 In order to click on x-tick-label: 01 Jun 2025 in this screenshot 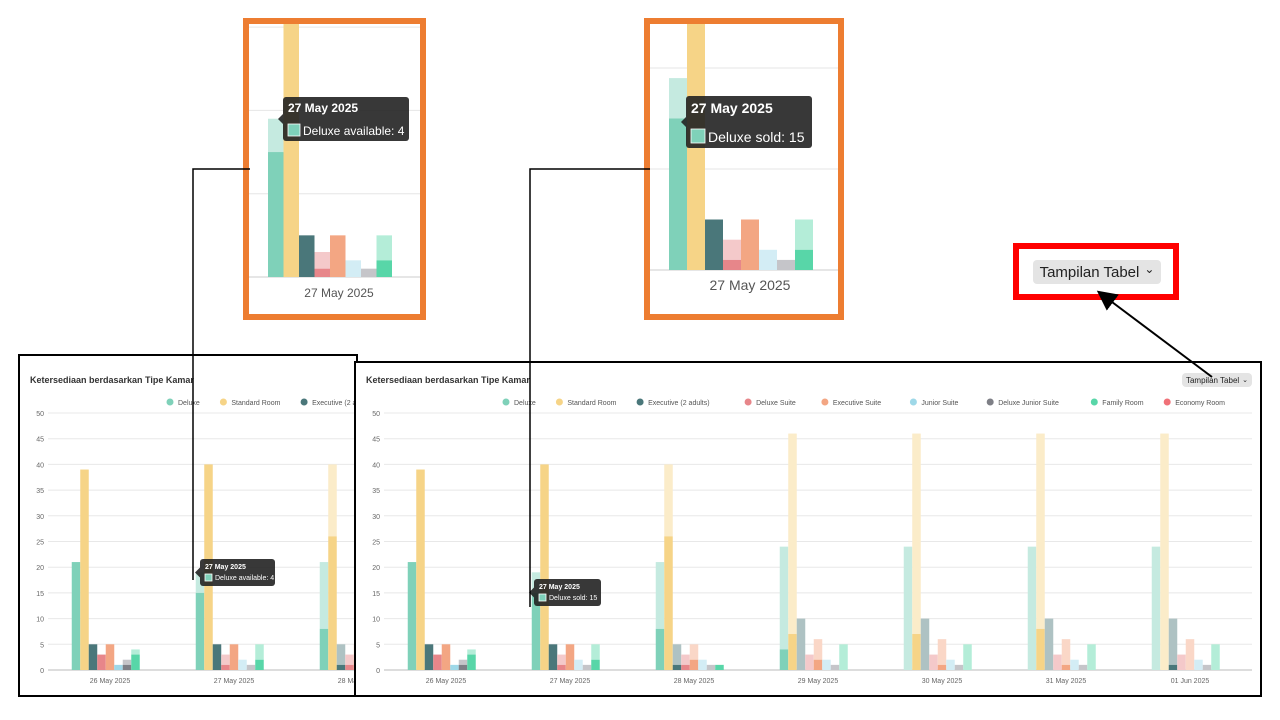, I will do `click(1190, 681)`.